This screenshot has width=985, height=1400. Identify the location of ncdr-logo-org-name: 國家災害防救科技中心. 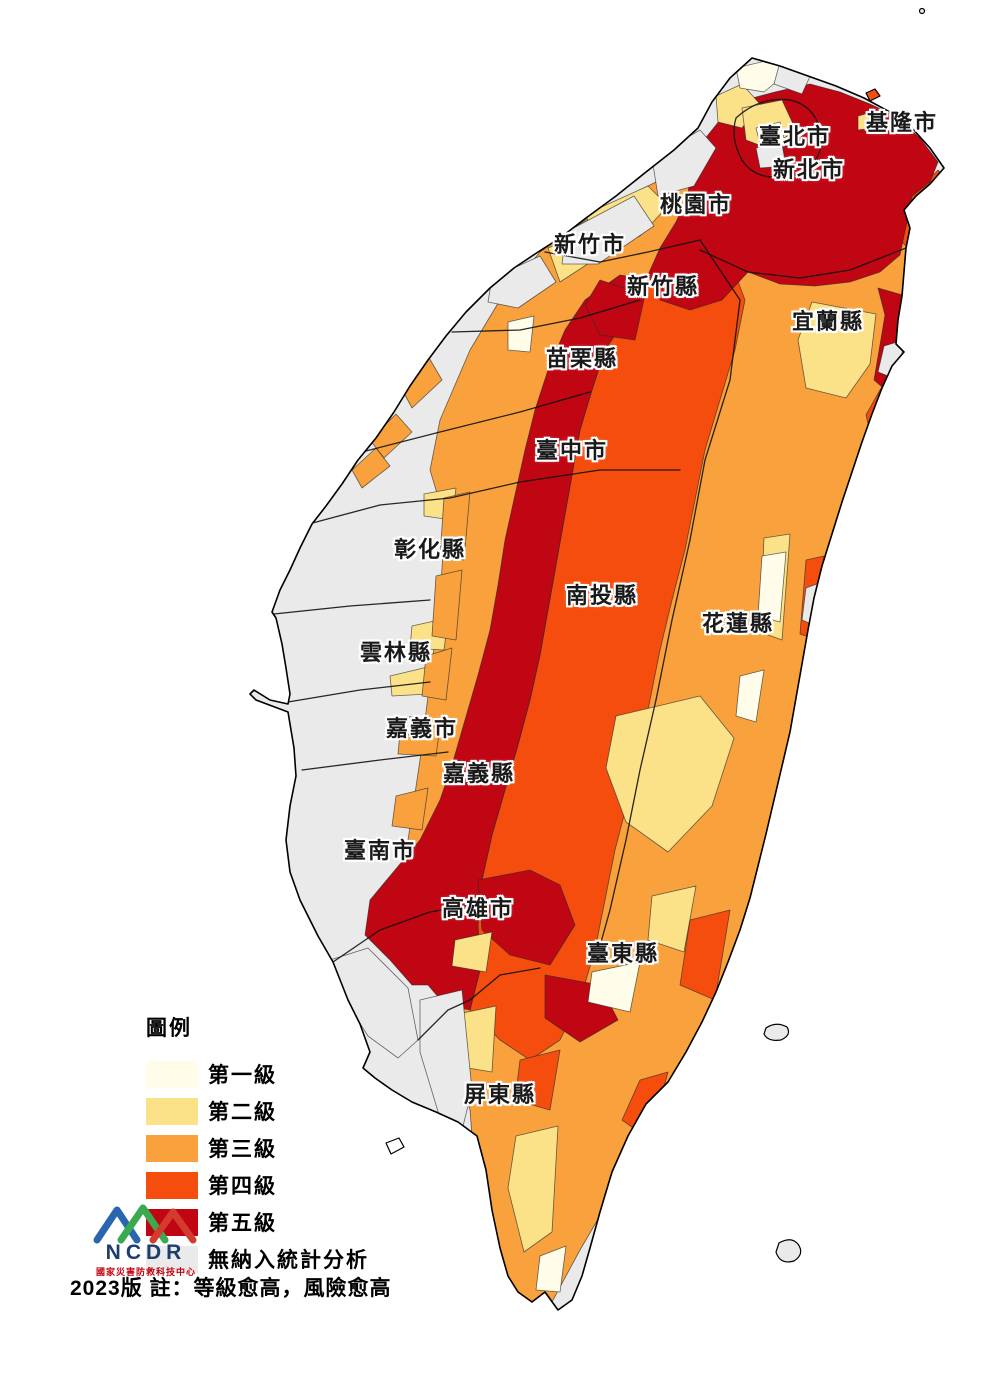
(145, 1272).